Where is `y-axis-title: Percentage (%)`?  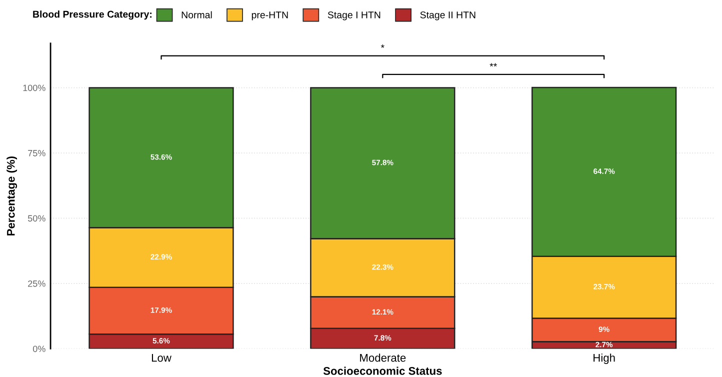 y-axis-title: Percentage (%) is located at coordinates (12, 196).